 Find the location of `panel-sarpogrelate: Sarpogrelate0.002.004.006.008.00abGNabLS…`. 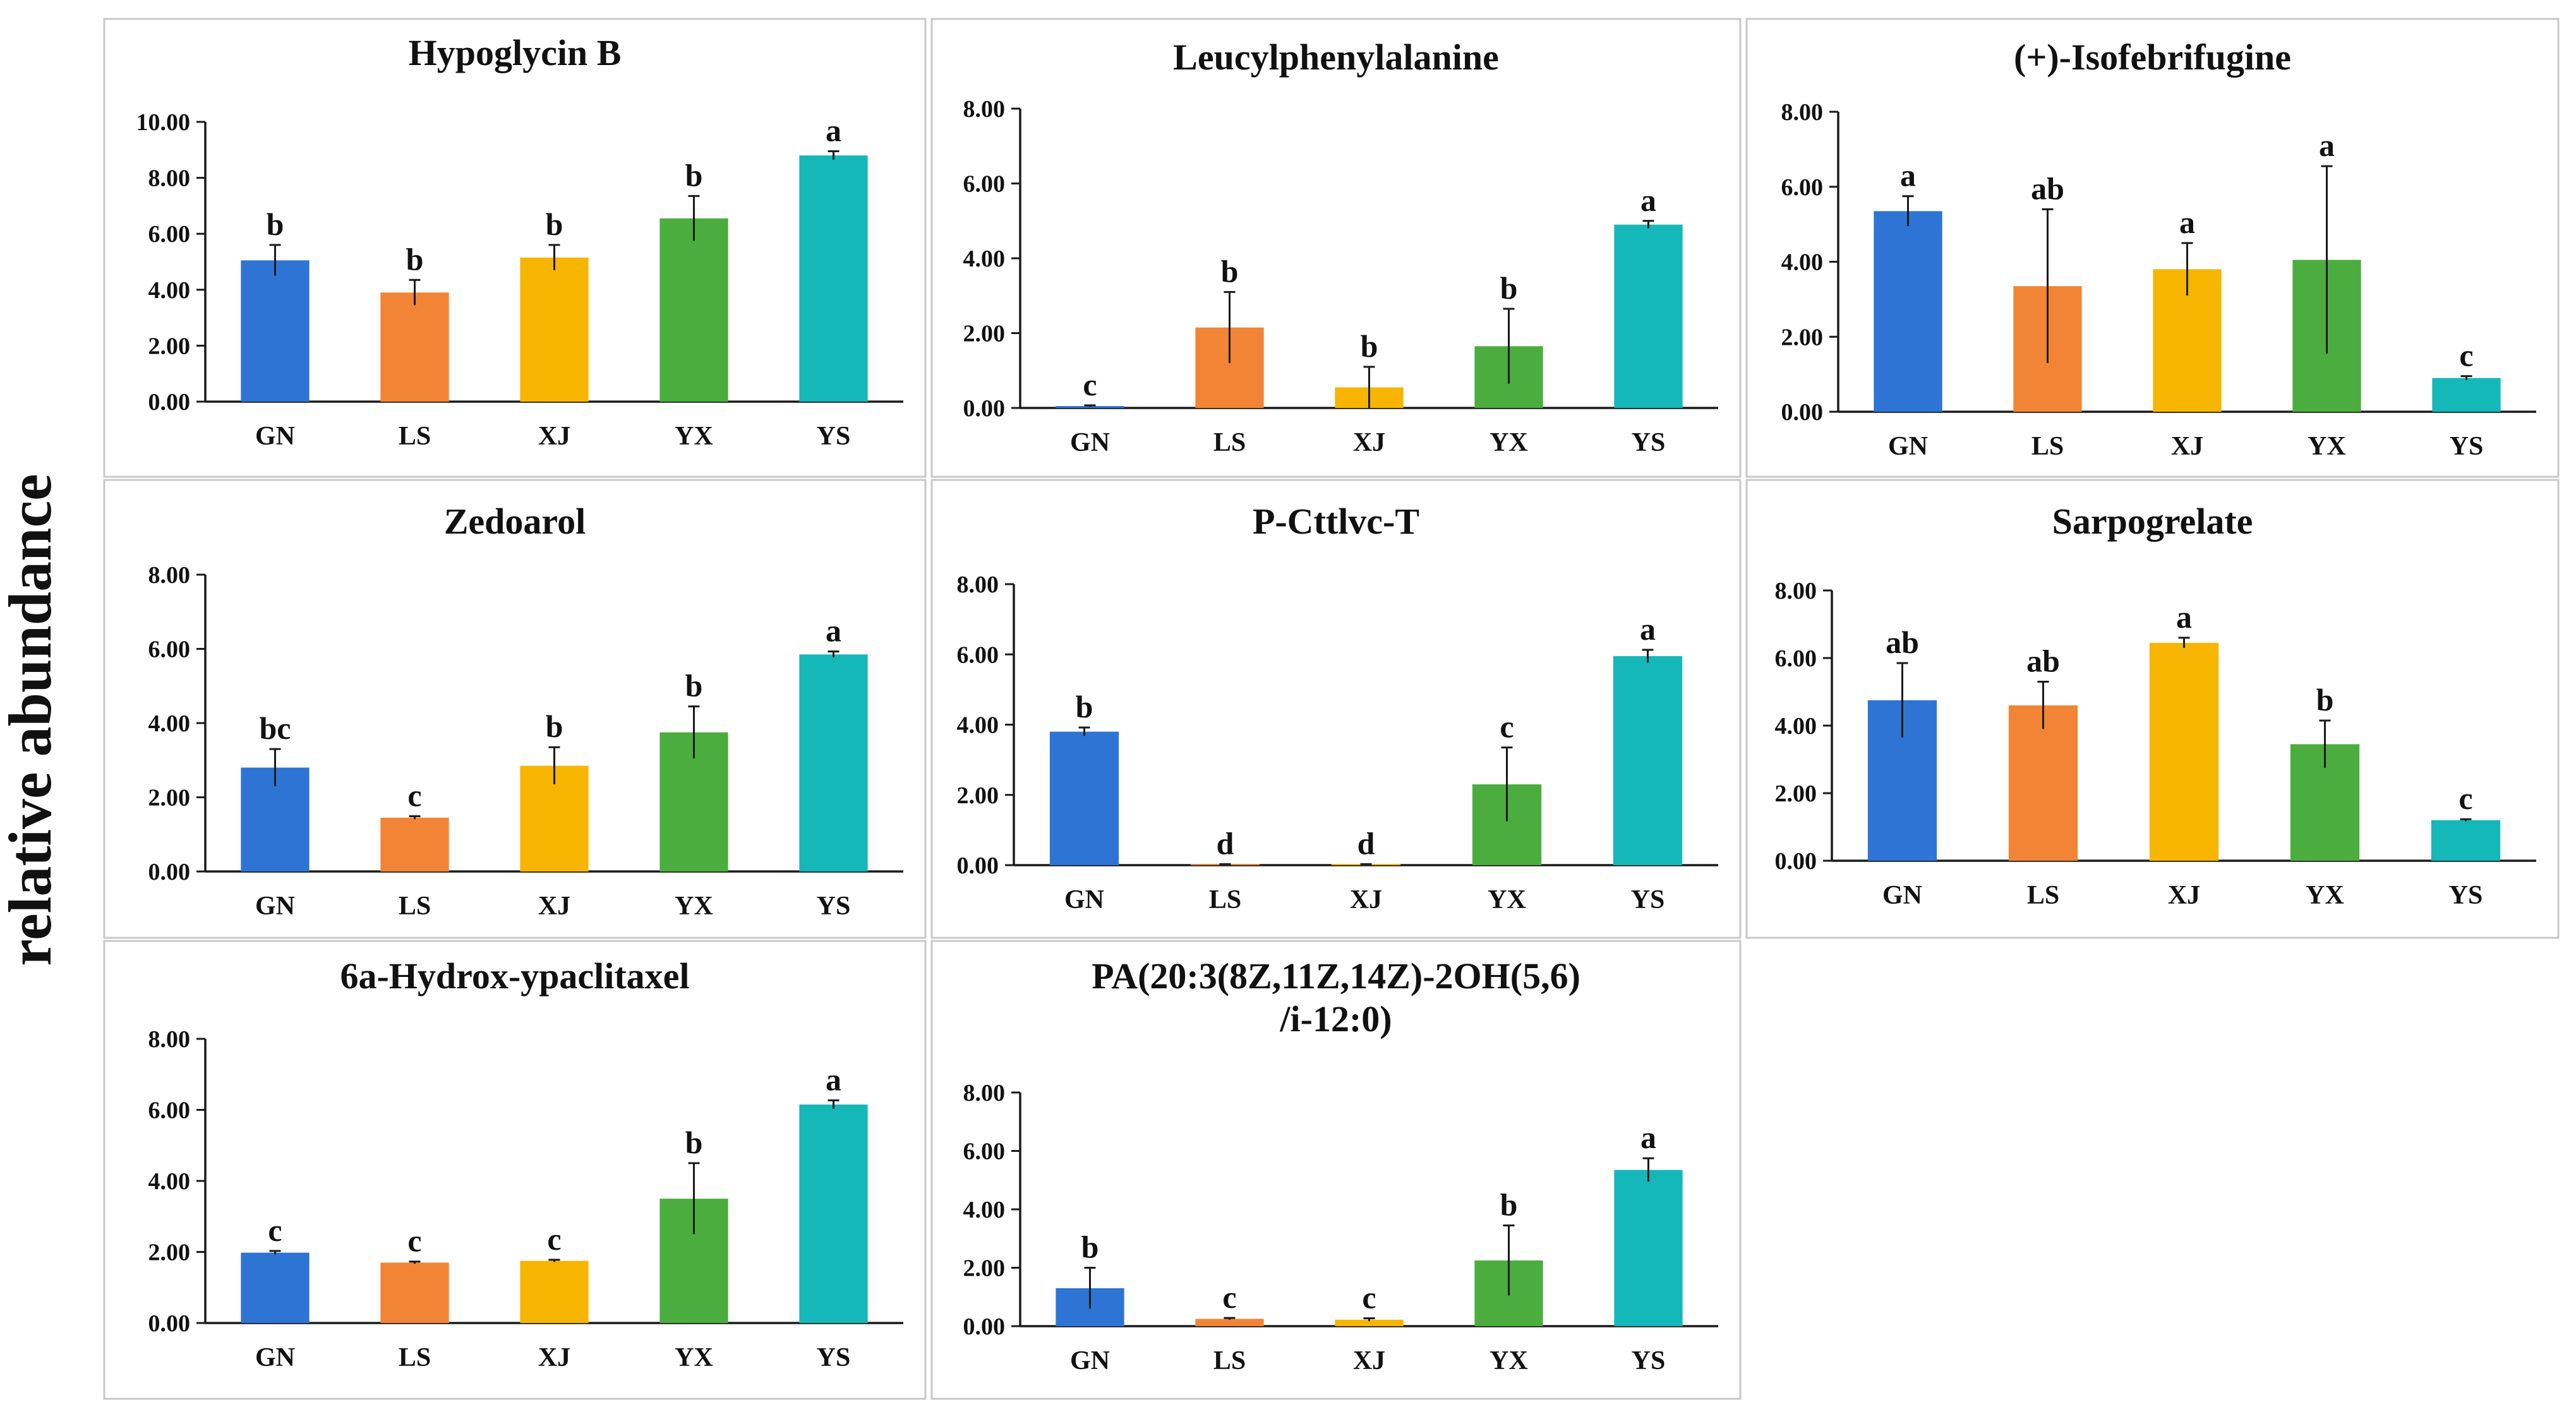

panel-sarpogrelate: Sarpogrelate0.002.004.006.008.00abGNabLS… is located at coordinates (2152, 709).